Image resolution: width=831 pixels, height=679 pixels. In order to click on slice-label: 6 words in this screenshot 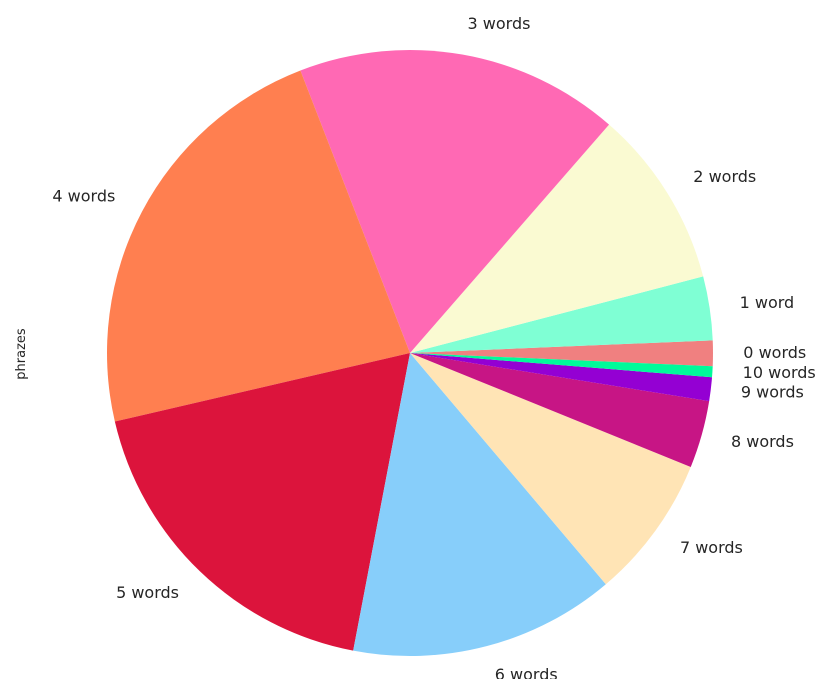, I will do `click(526, 672)`.